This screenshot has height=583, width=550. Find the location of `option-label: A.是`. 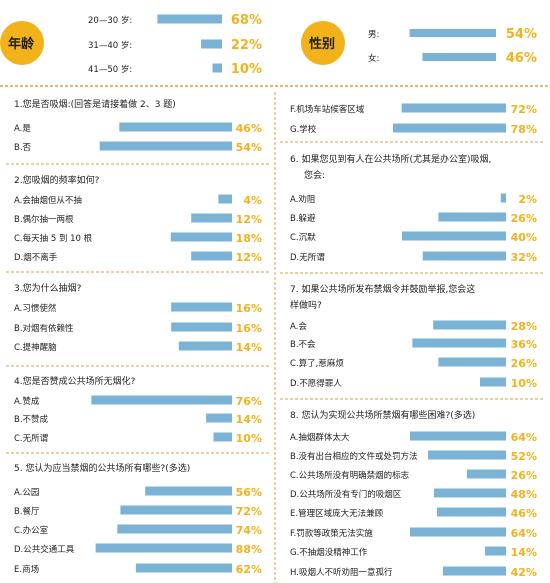

option-label: A.是 is located at coordinates (22, 129).